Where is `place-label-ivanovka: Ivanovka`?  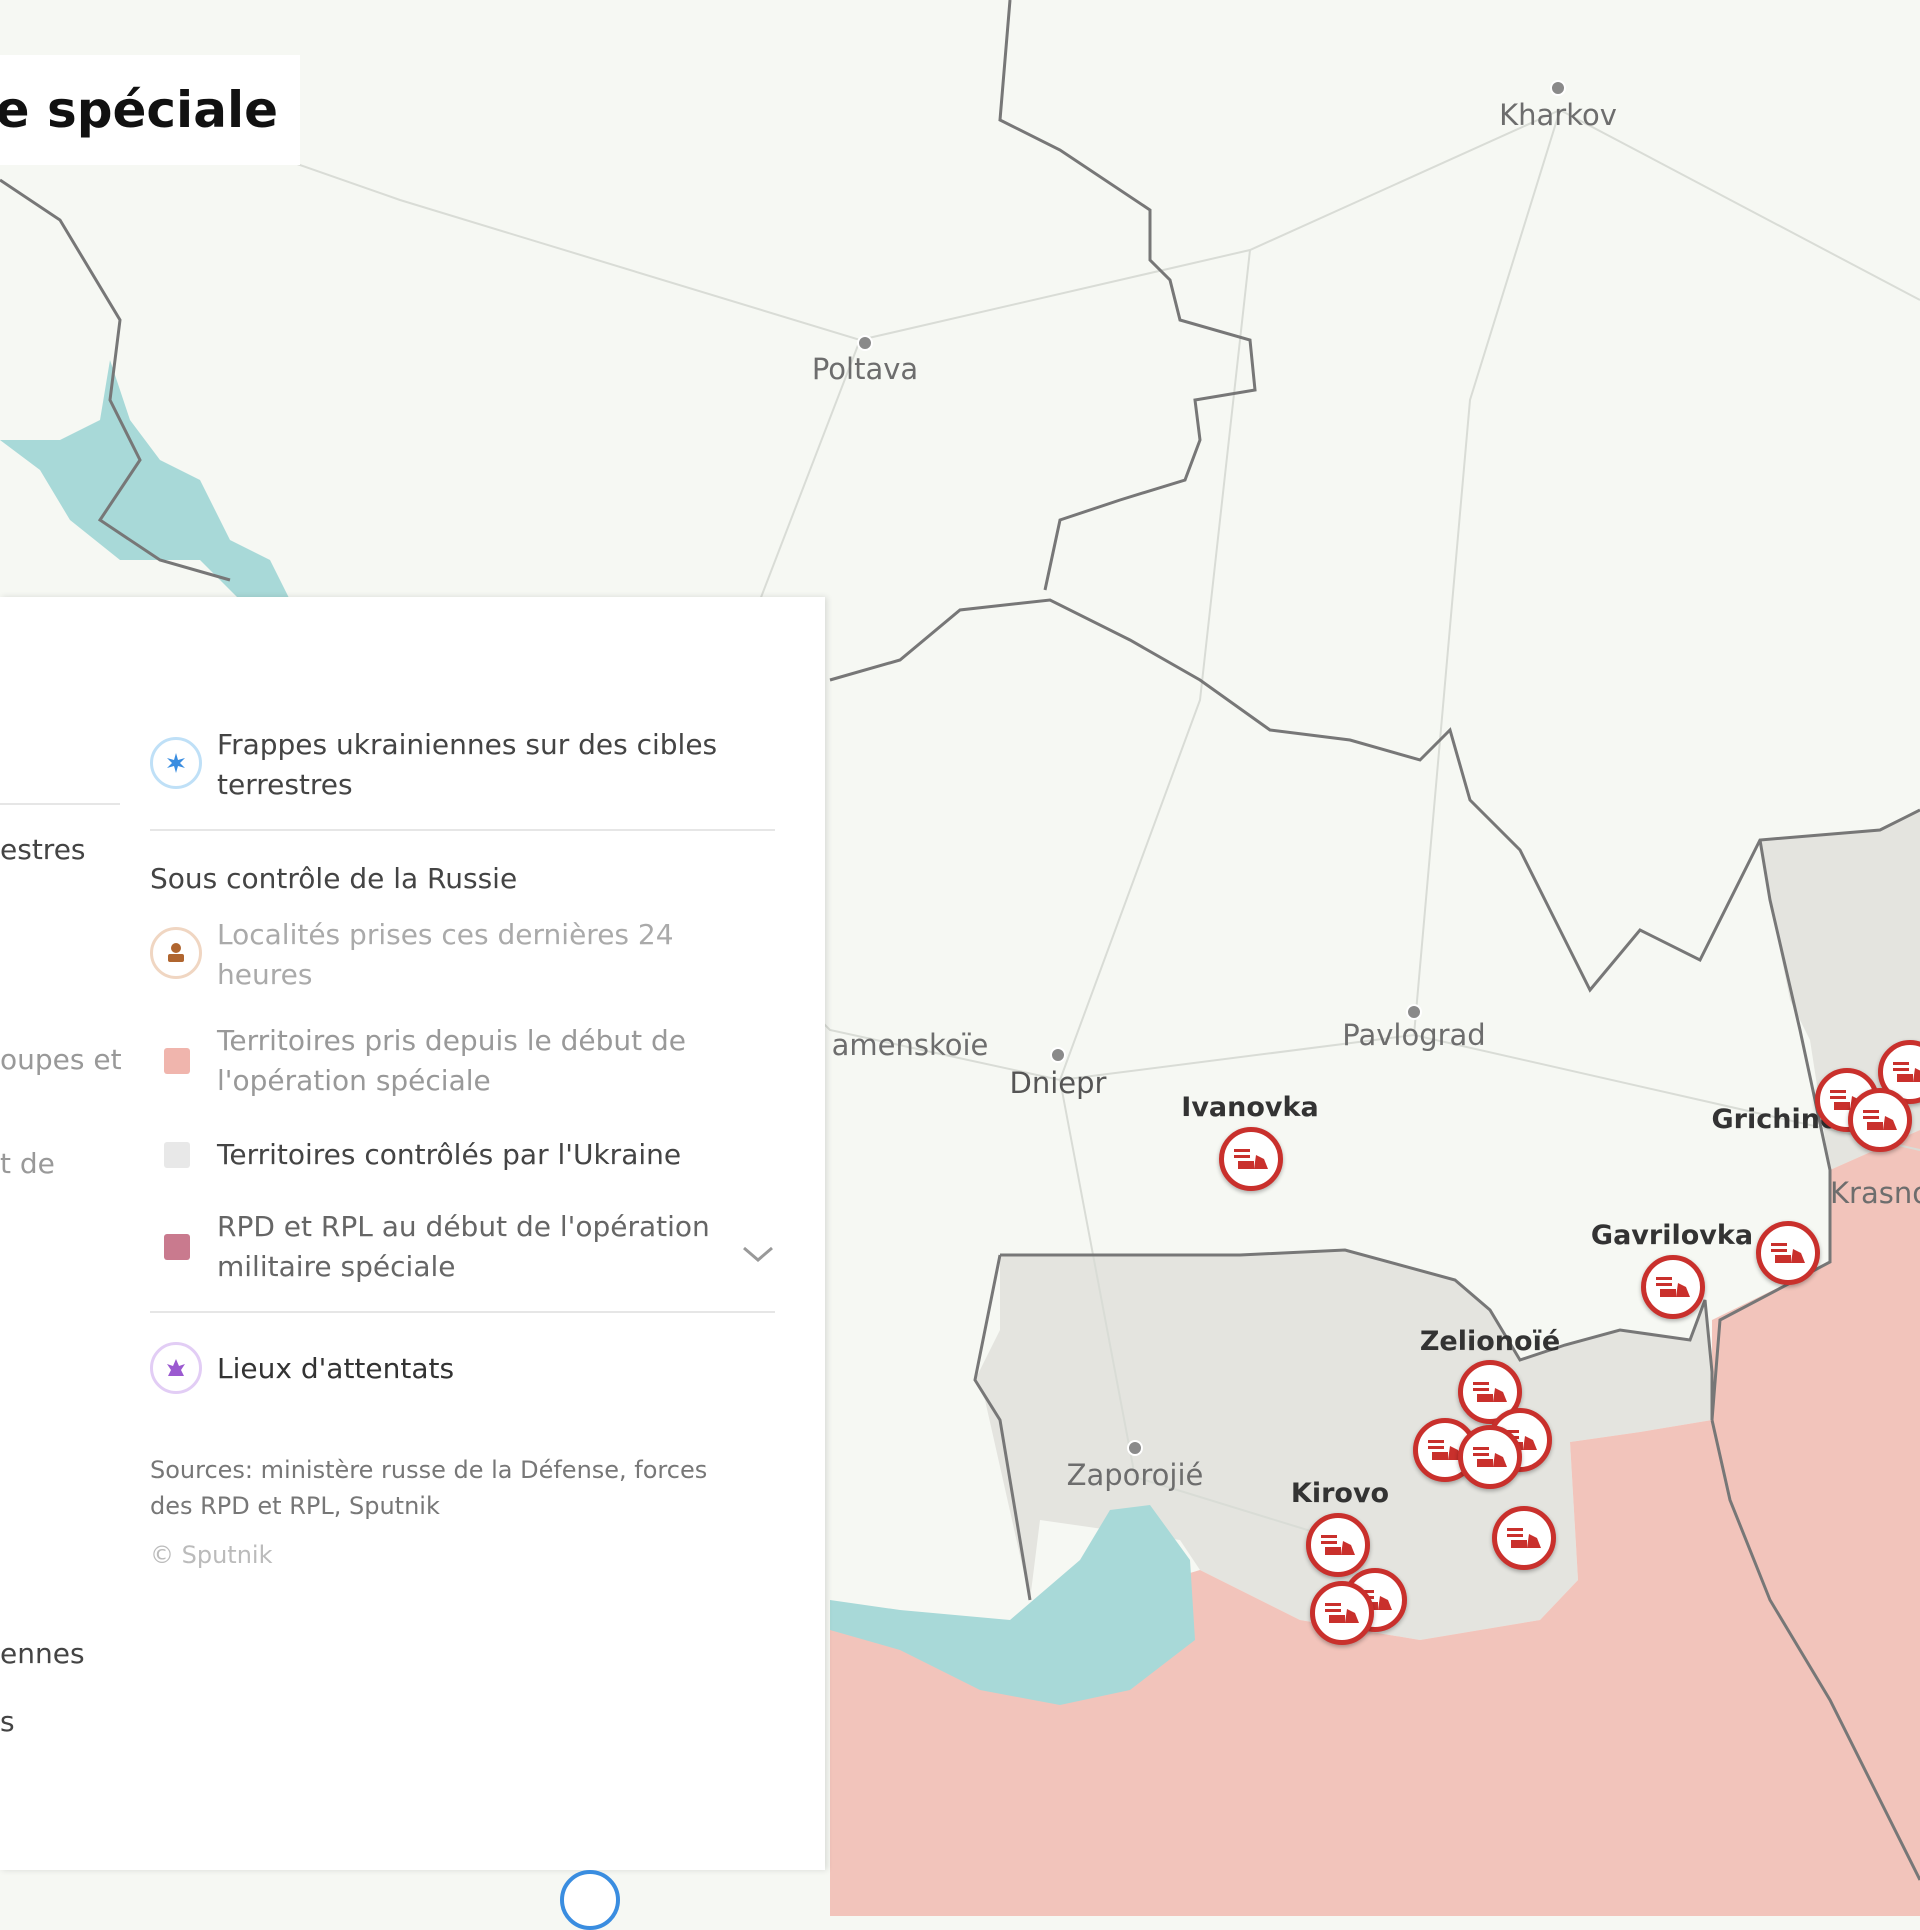 place-label-ivanovka: Ivanovka is located at coordinates (1250, 1107).